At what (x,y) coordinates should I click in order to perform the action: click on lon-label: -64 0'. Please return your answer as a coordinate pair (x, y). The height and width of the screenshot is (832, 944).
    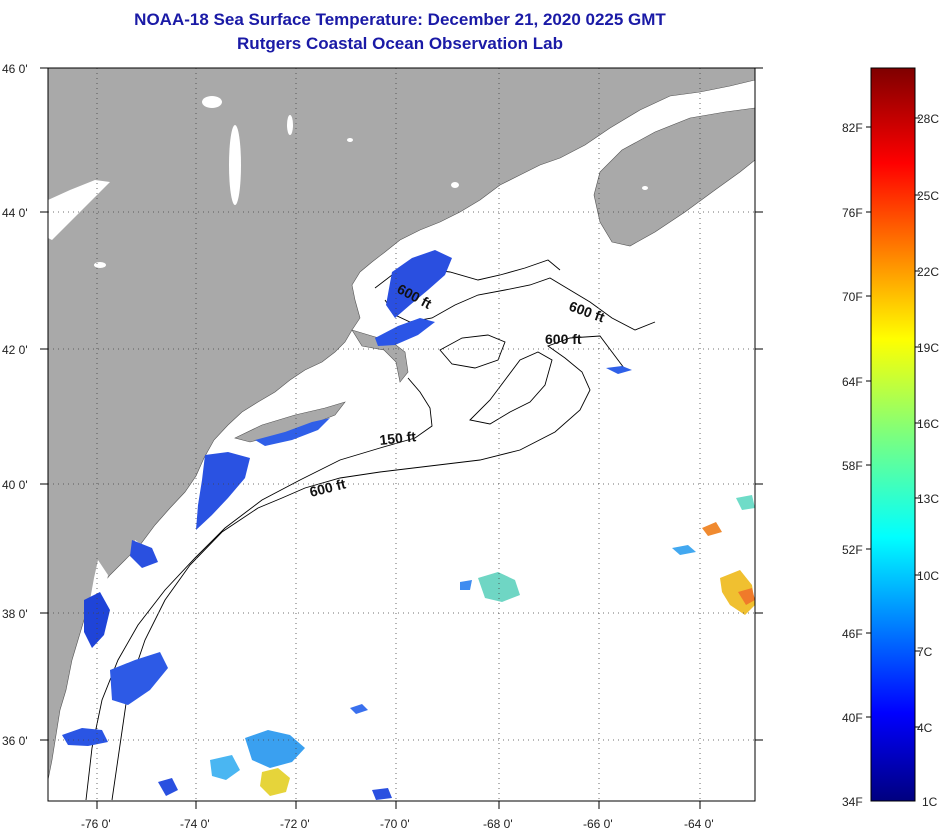
    Looking at the image, I should click on (699, 824).